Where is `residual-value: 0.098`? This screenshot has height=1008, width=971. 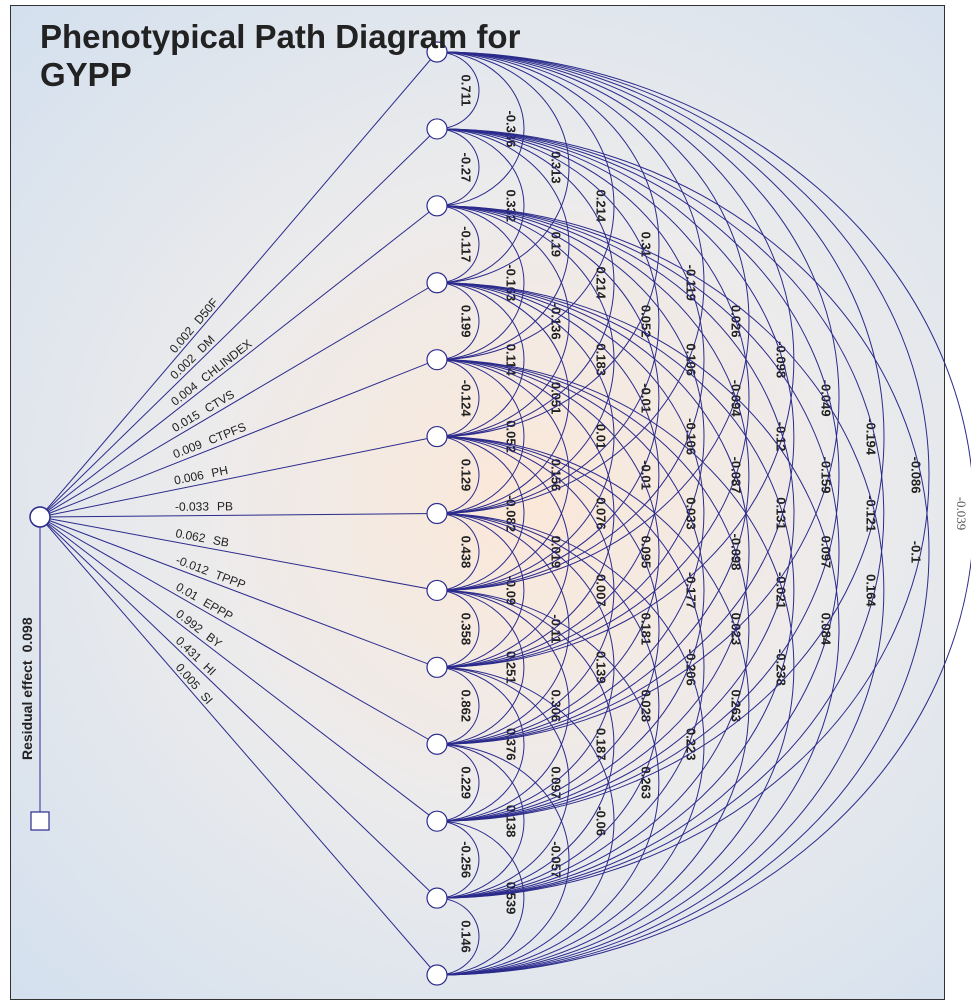
residual-value: 0.098 is located at coordinates (27, 634).